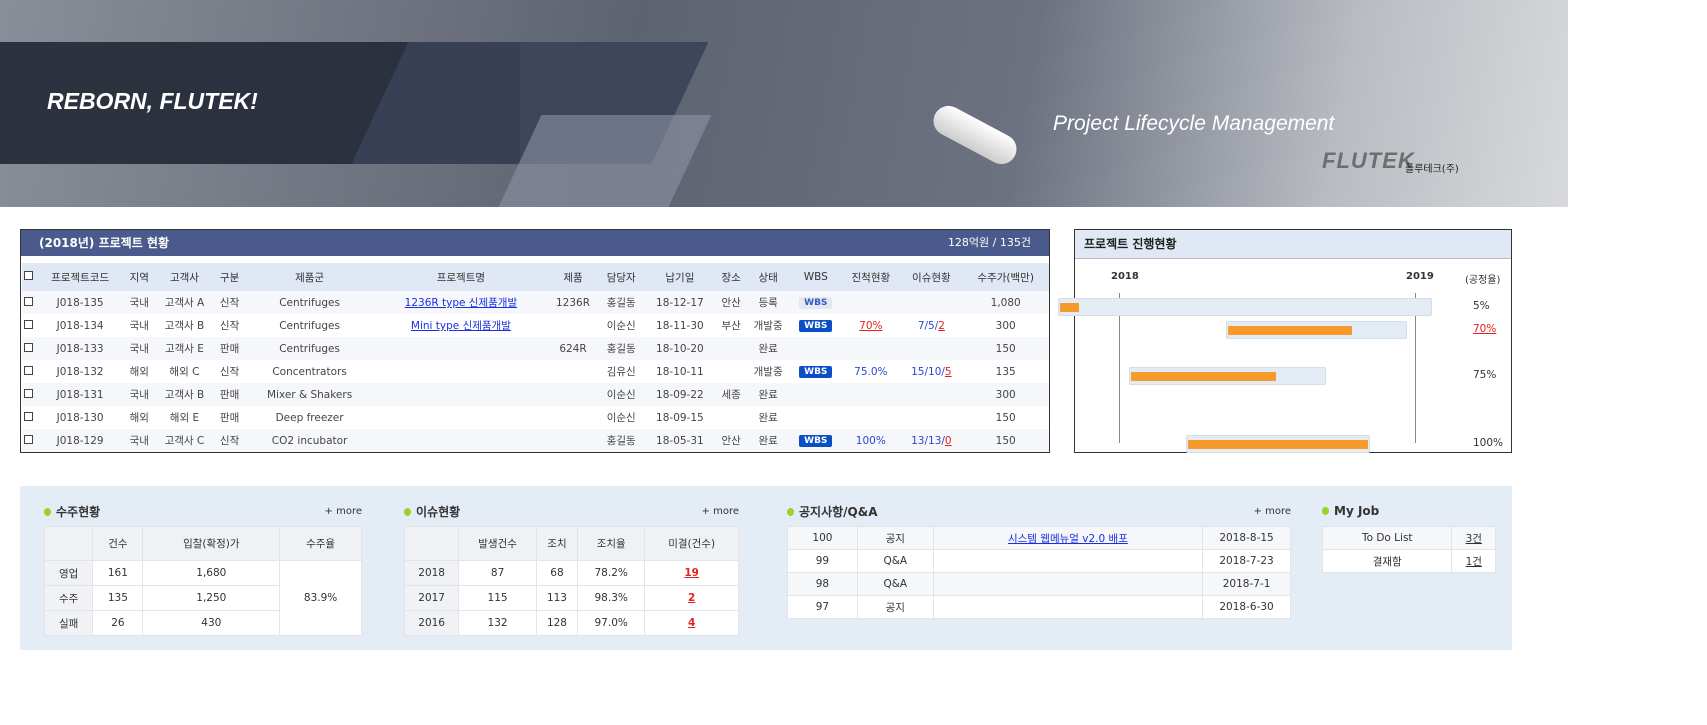 Image resolution: width=1707 pixels, height=725 pixels. Describe the element at coordinates (309, 394) in the screenshot. I see `product-group: Mixer & Shakers` at that location.